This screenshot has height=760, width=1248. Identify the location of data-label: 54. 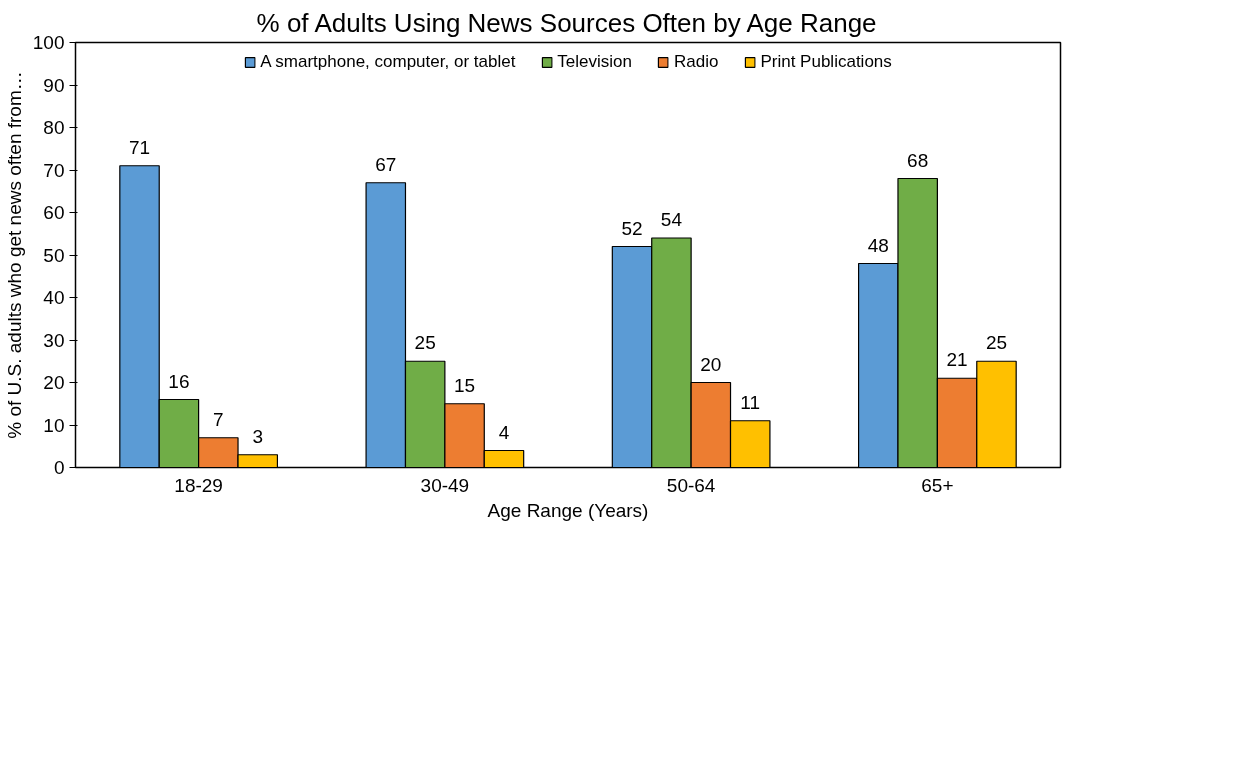
(671, 219).